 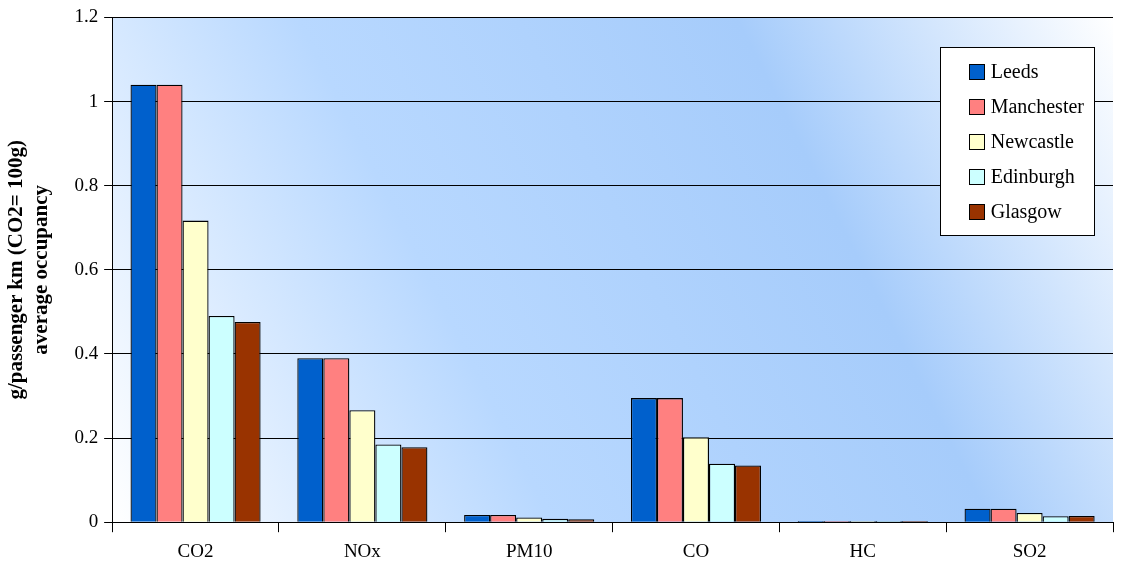 I want to click on y-tick-label: 0.2, so click(x=86, y=437).